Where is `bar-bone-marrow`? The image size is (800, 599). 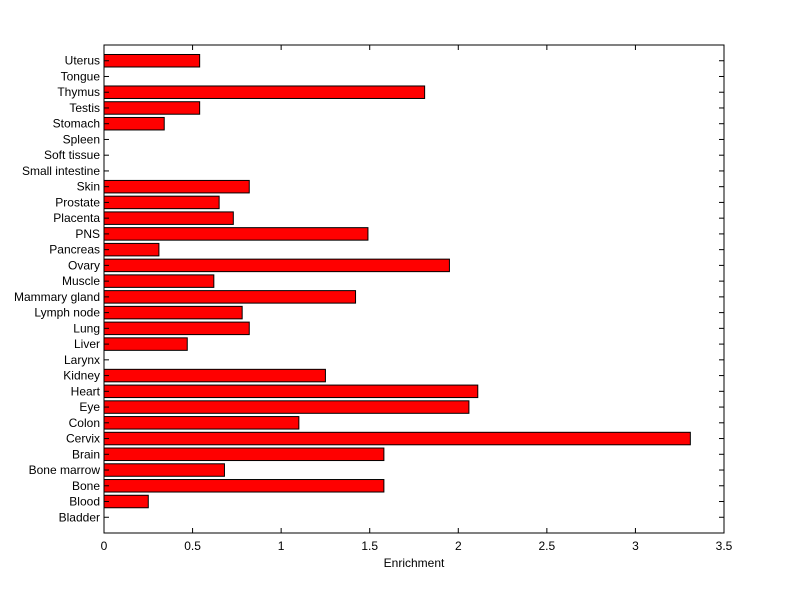 bar-bone-marrow is located at coordinates (164, 470).